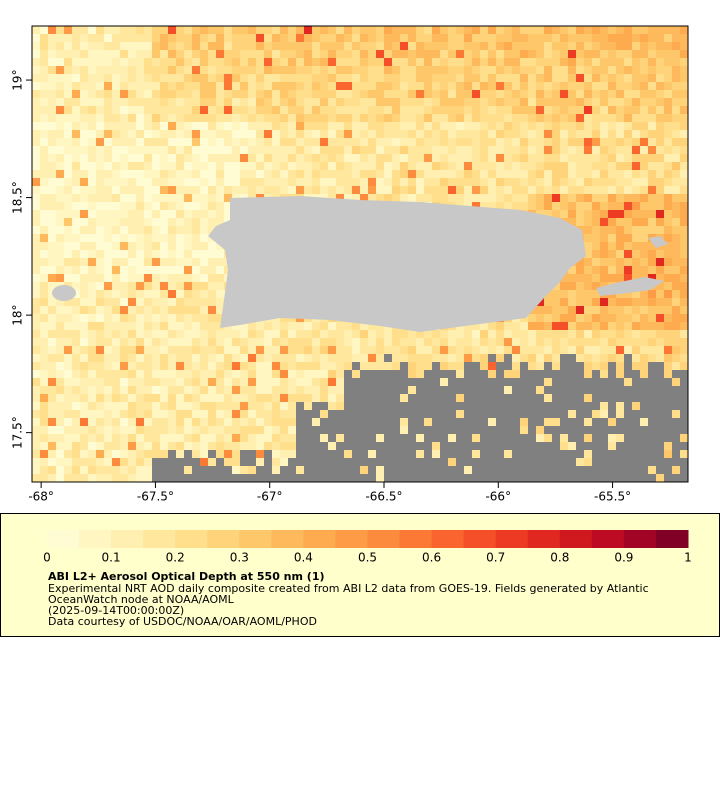 This screenshot has width=720, height=800. I want to click on colorbar-swatch, so click(159, 539).